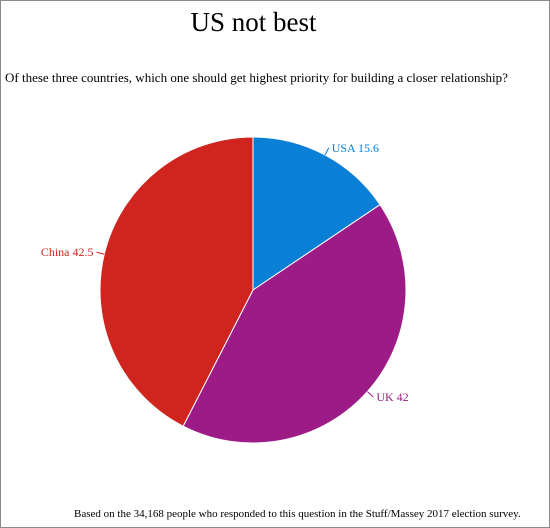 This screenshot has width=550, height=528. Describe the element at coordinates (355, 148) in the screenshot. I see `slice-label-usa: USA 15.6` at that location.